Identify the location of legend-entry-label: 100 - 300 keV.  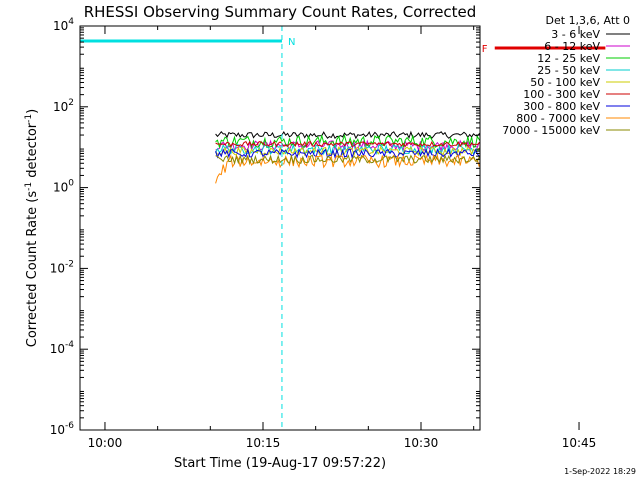
(561, 94).